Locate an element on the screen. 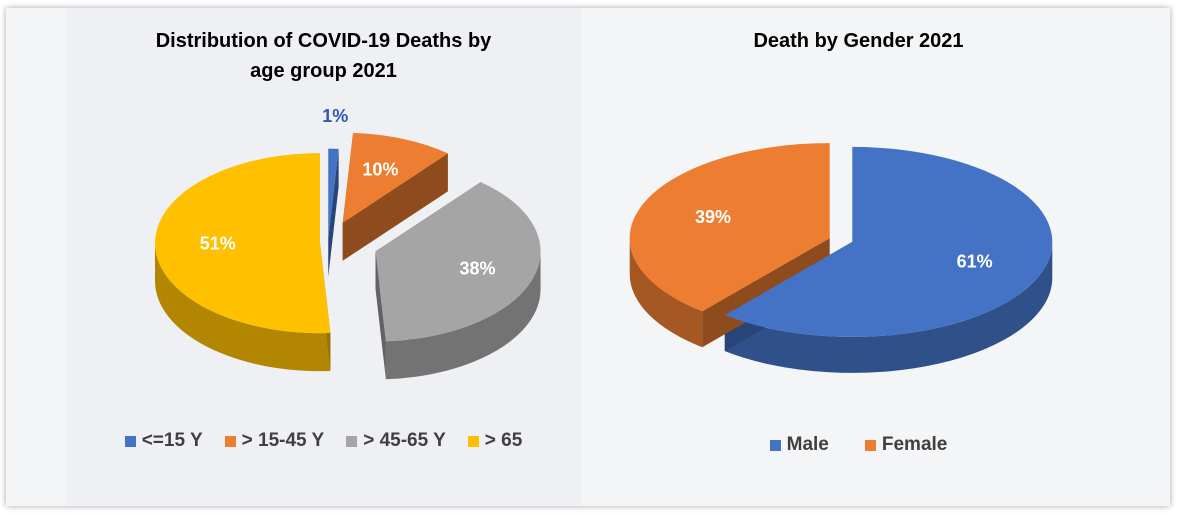 The height and width of the screenshot is (514, 1180). age-data-label-0: 1% is located at coordinates (335, 116).